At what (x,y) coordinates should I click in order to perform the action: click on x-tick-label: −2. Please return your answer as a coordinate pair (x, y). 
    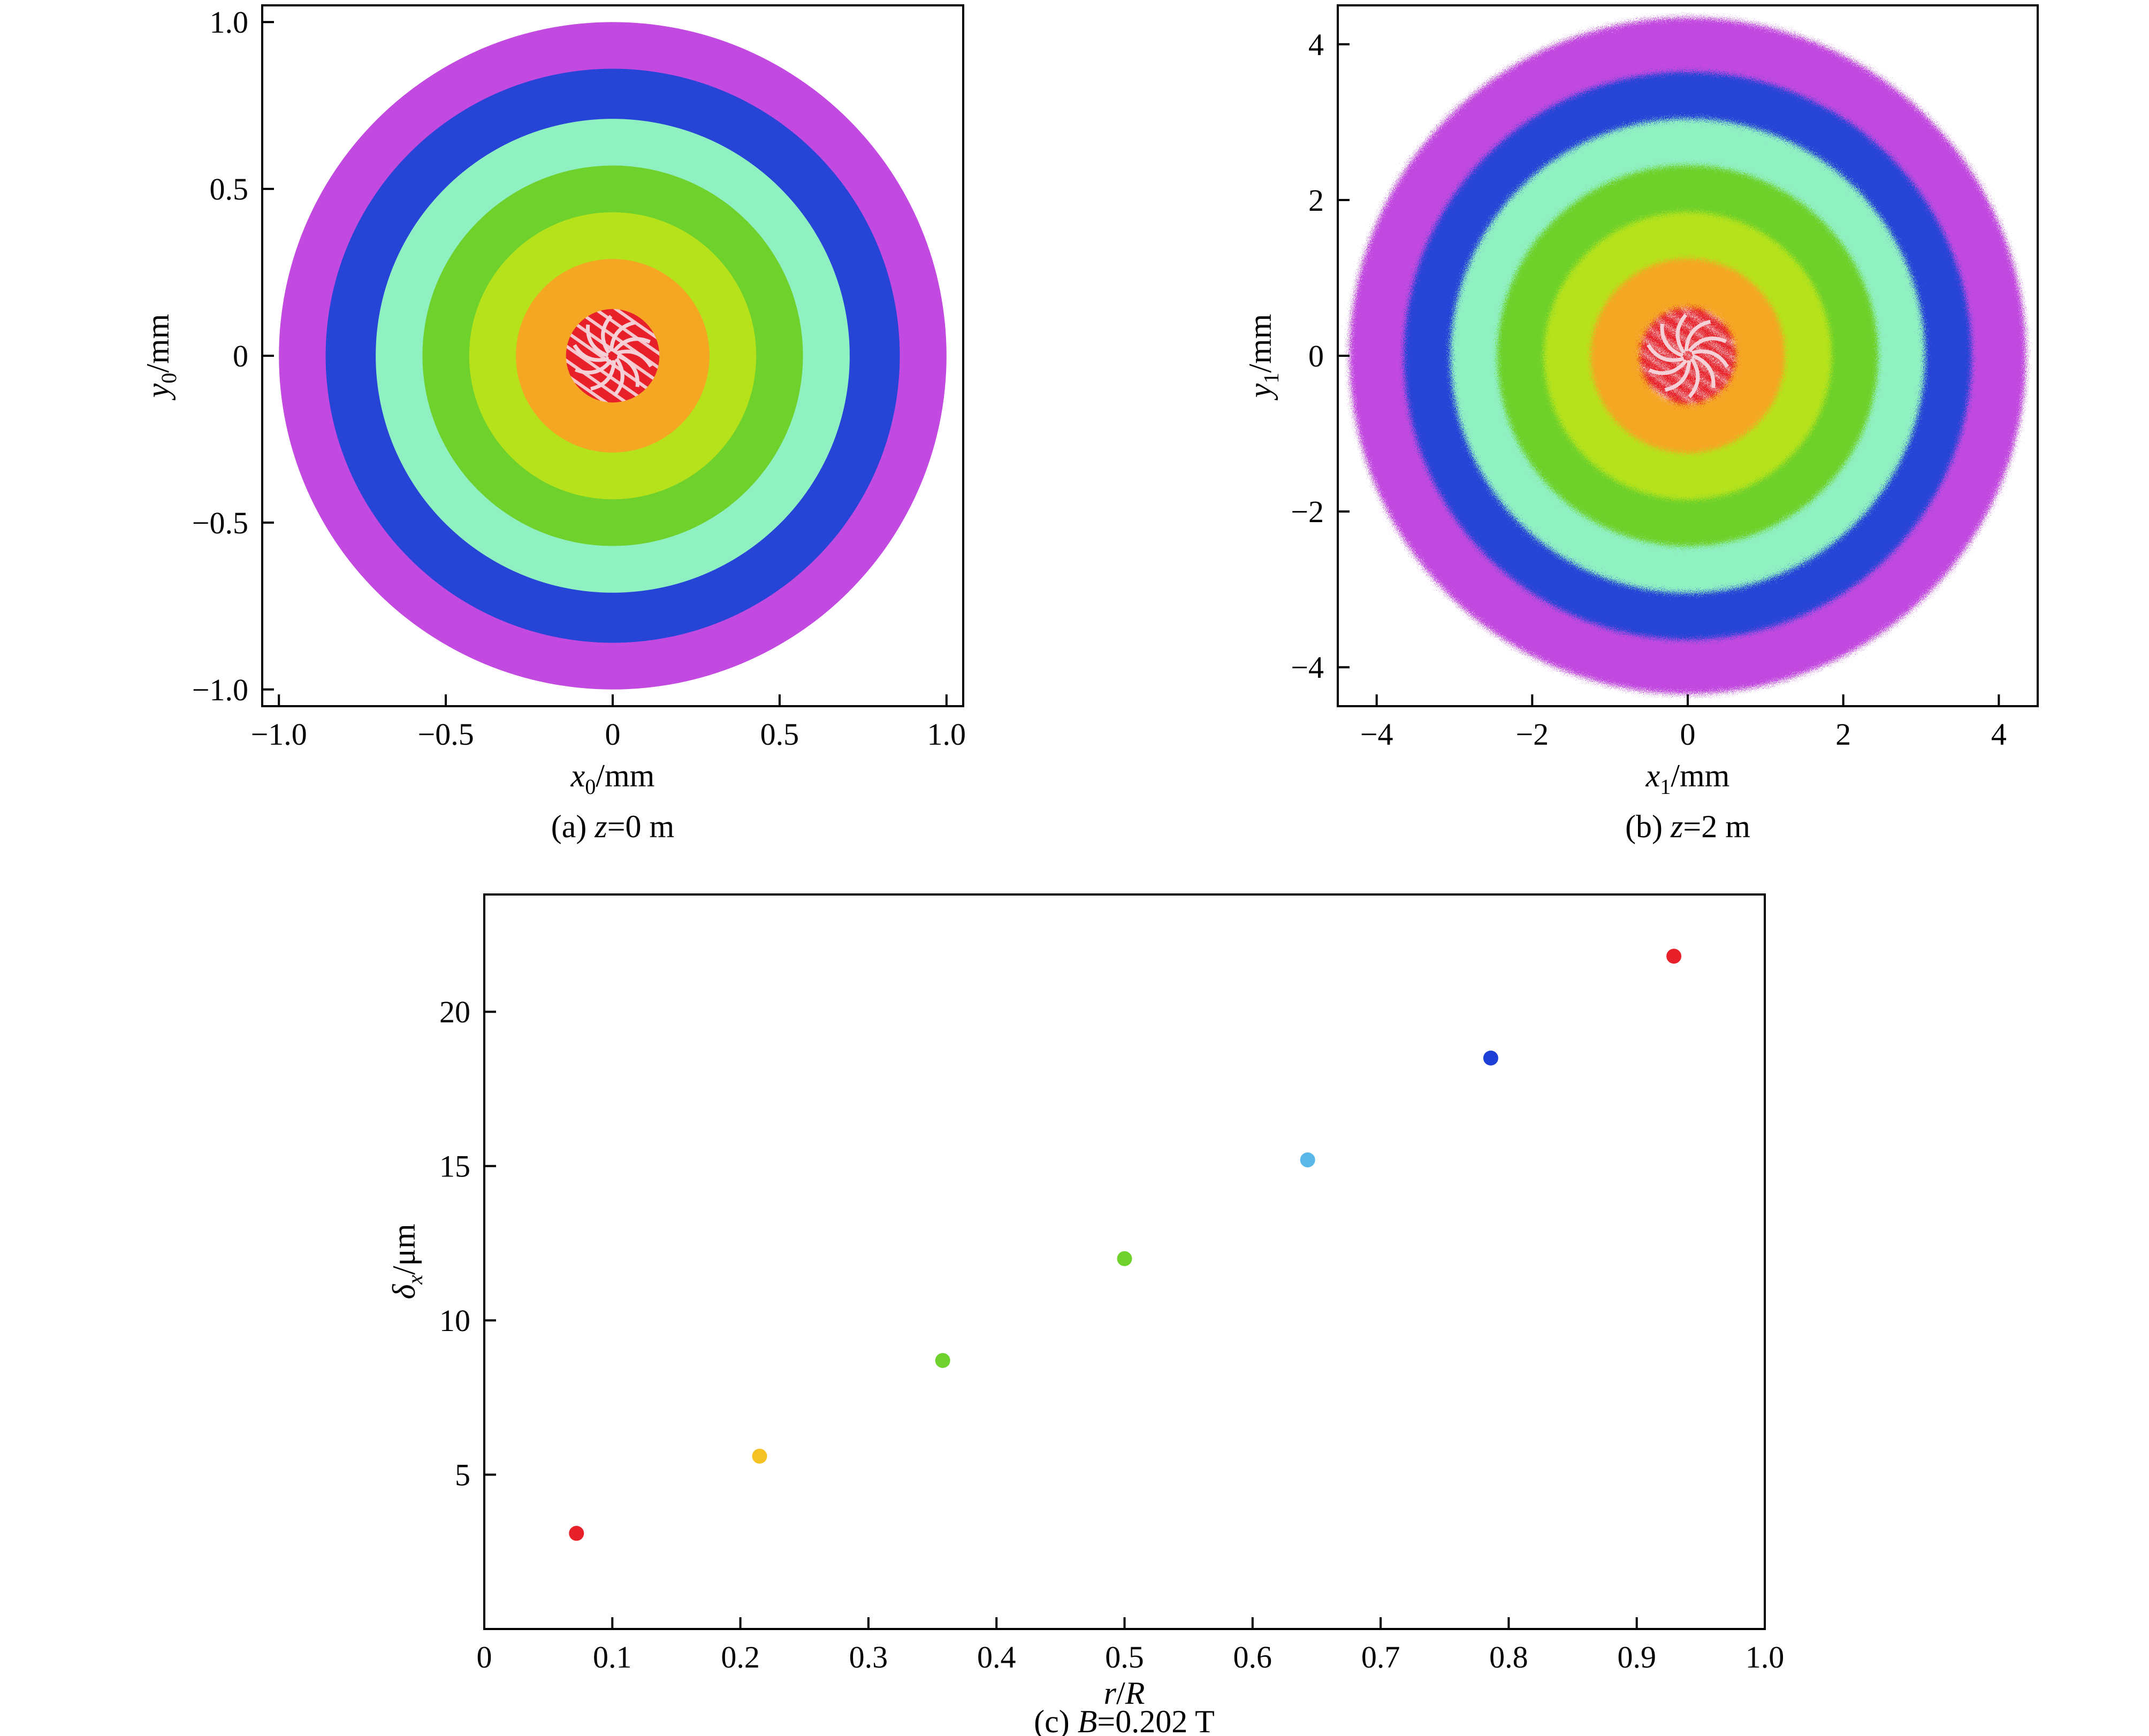
    Looking at the image, I should click on (1532, 734).